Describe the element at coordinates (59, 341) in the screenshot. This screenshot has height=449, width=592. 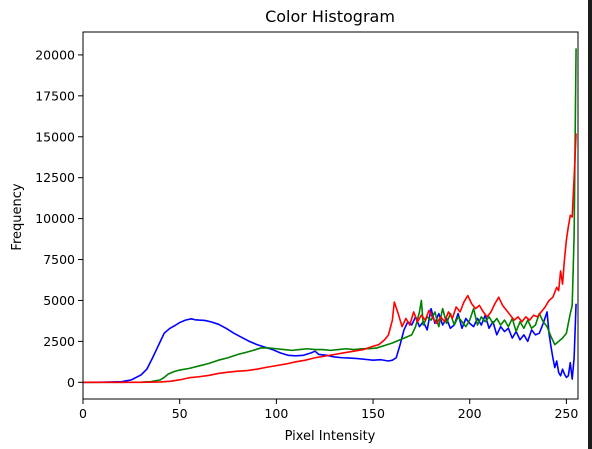
I see `y-tick-label: 2500` at that location.